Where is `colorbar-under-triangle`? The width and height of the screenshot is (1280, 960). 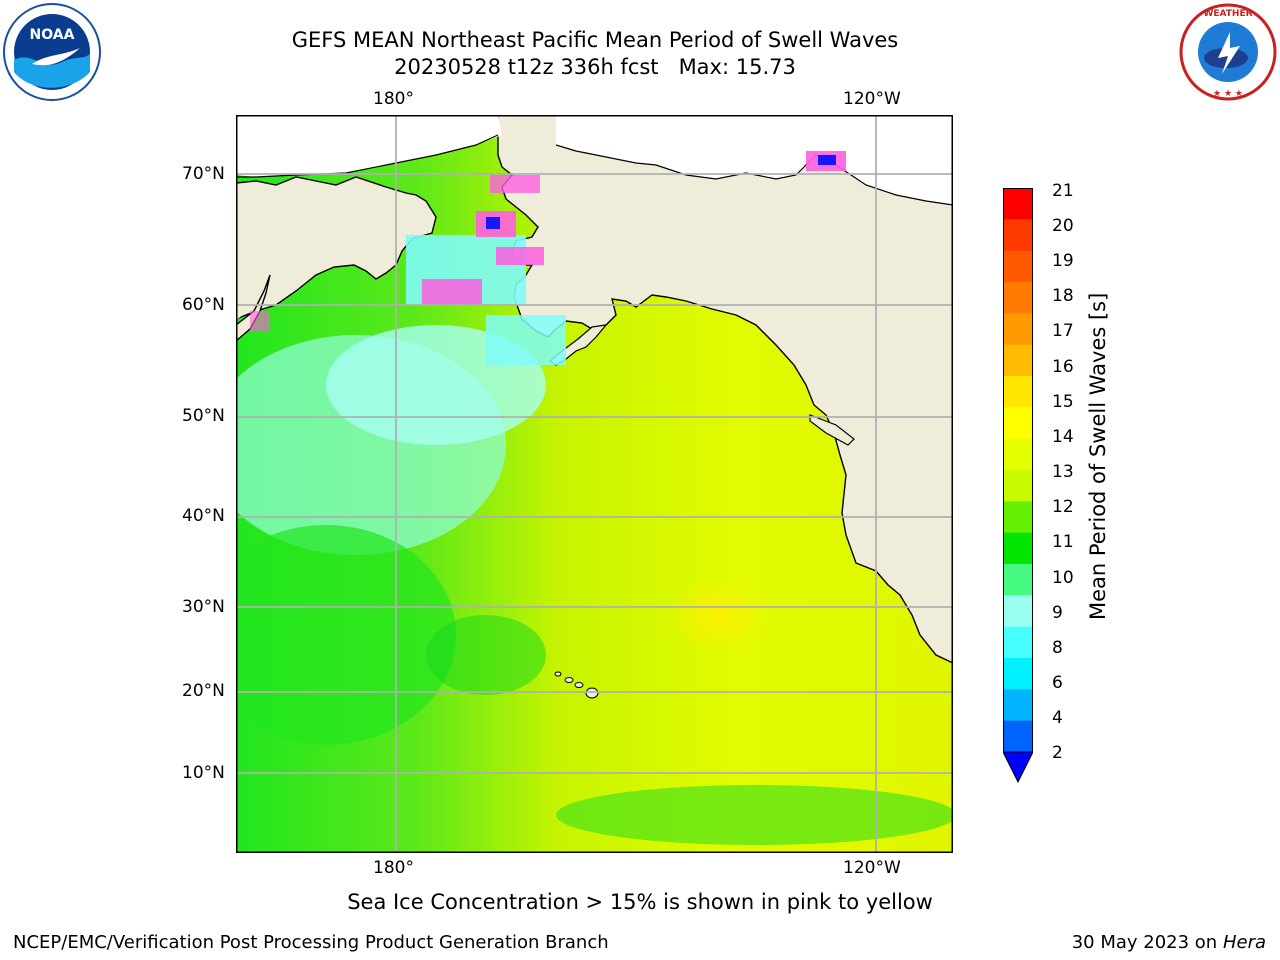 colorbar-under-triangle is located at coordinates (1018, 767).